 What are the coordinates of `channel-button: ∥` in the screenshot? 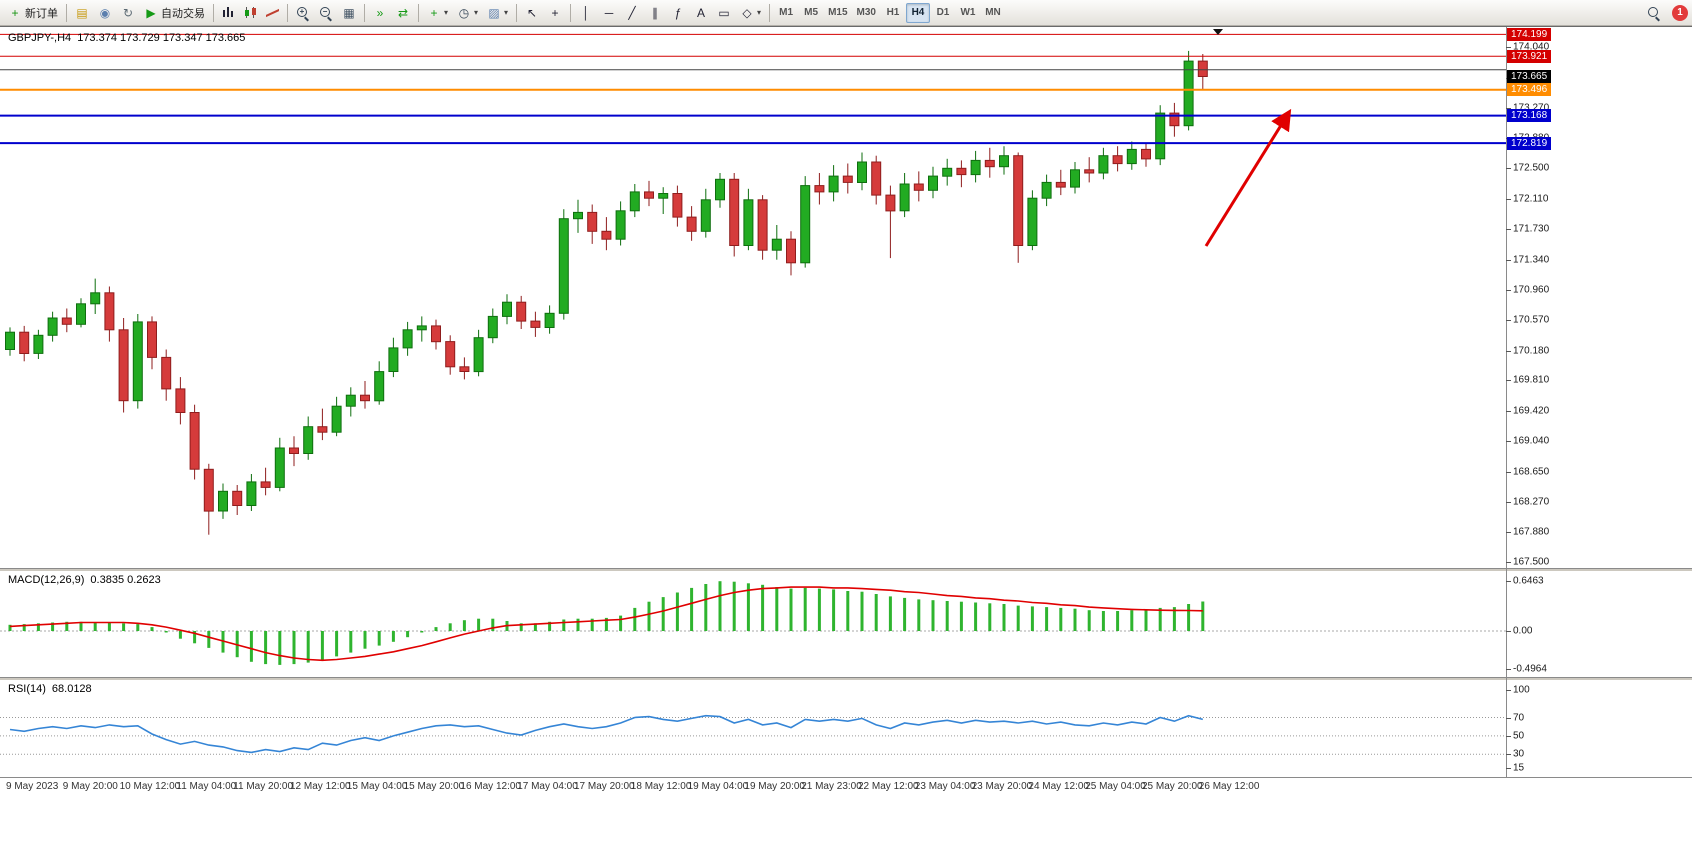 It's located at (655, 13).